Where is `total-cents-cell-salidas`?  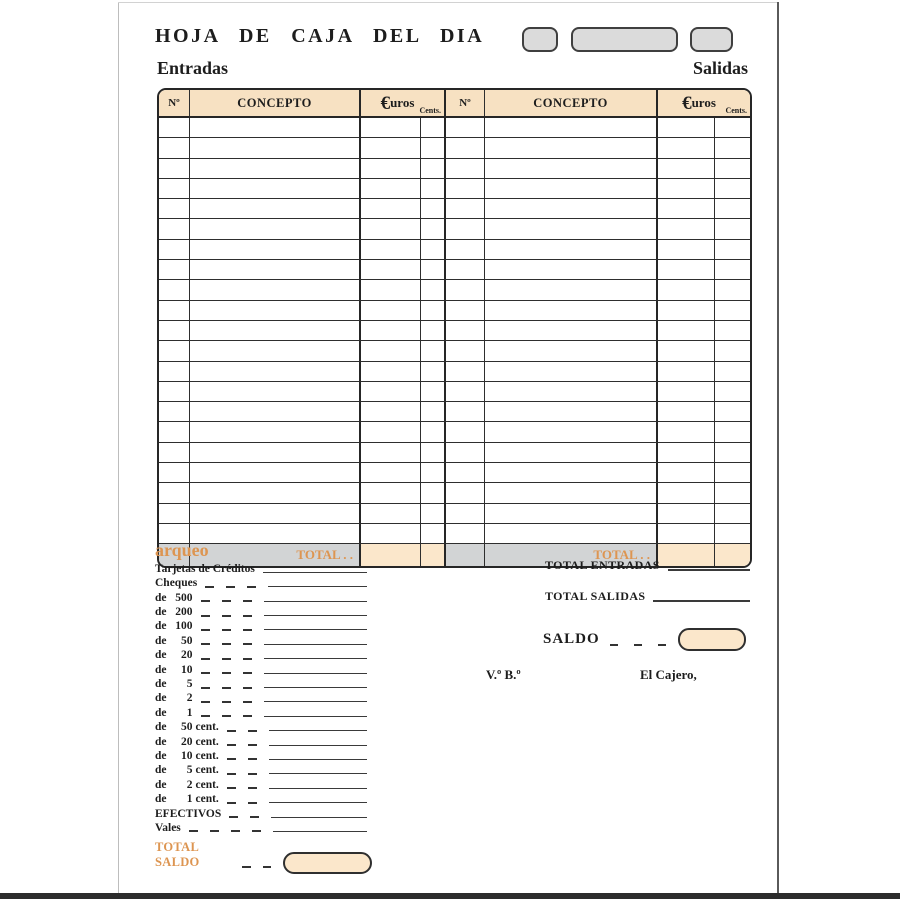 total-cents-cell-salidas is located at coordinates (732, 555).